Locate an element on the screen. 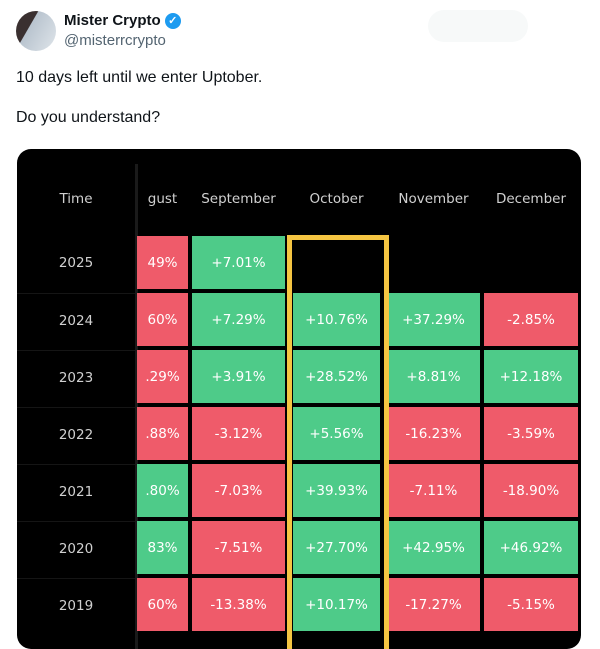  table-cell: -7.03% is located at coordinates (238, 490).